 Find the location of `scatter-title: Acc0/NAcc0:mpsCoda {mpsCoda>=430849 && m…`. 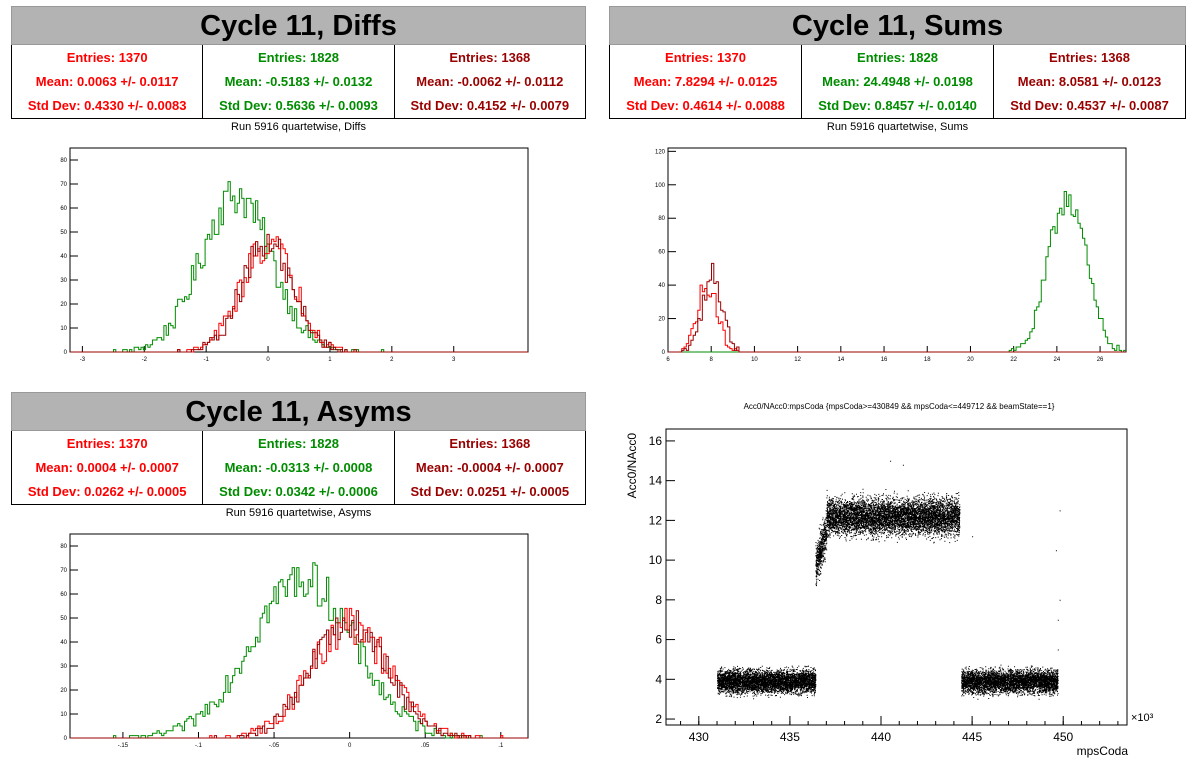

scatter-title: Acc0/NAcc0:mpsCoda {mpsCoda>=430849 && m… is located at coordinates (899, 406).